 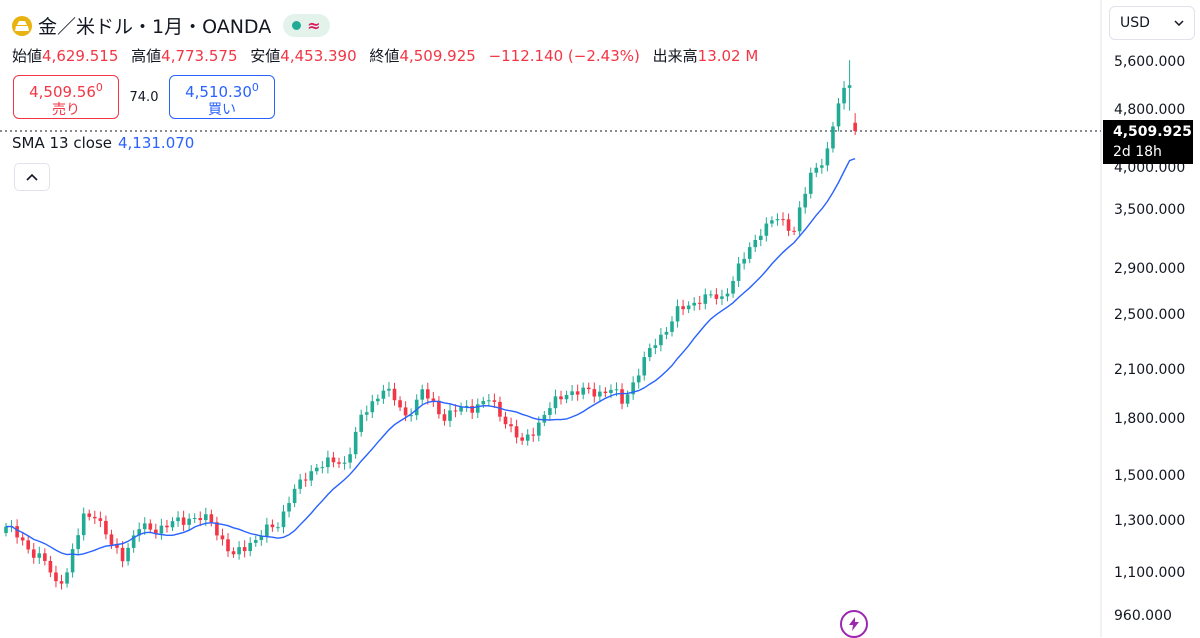 What do you see at coordinates (1150, 573) in the screenshot?
I see `y-tick-label: 1,100.000` at bounding box center [1150, 573].